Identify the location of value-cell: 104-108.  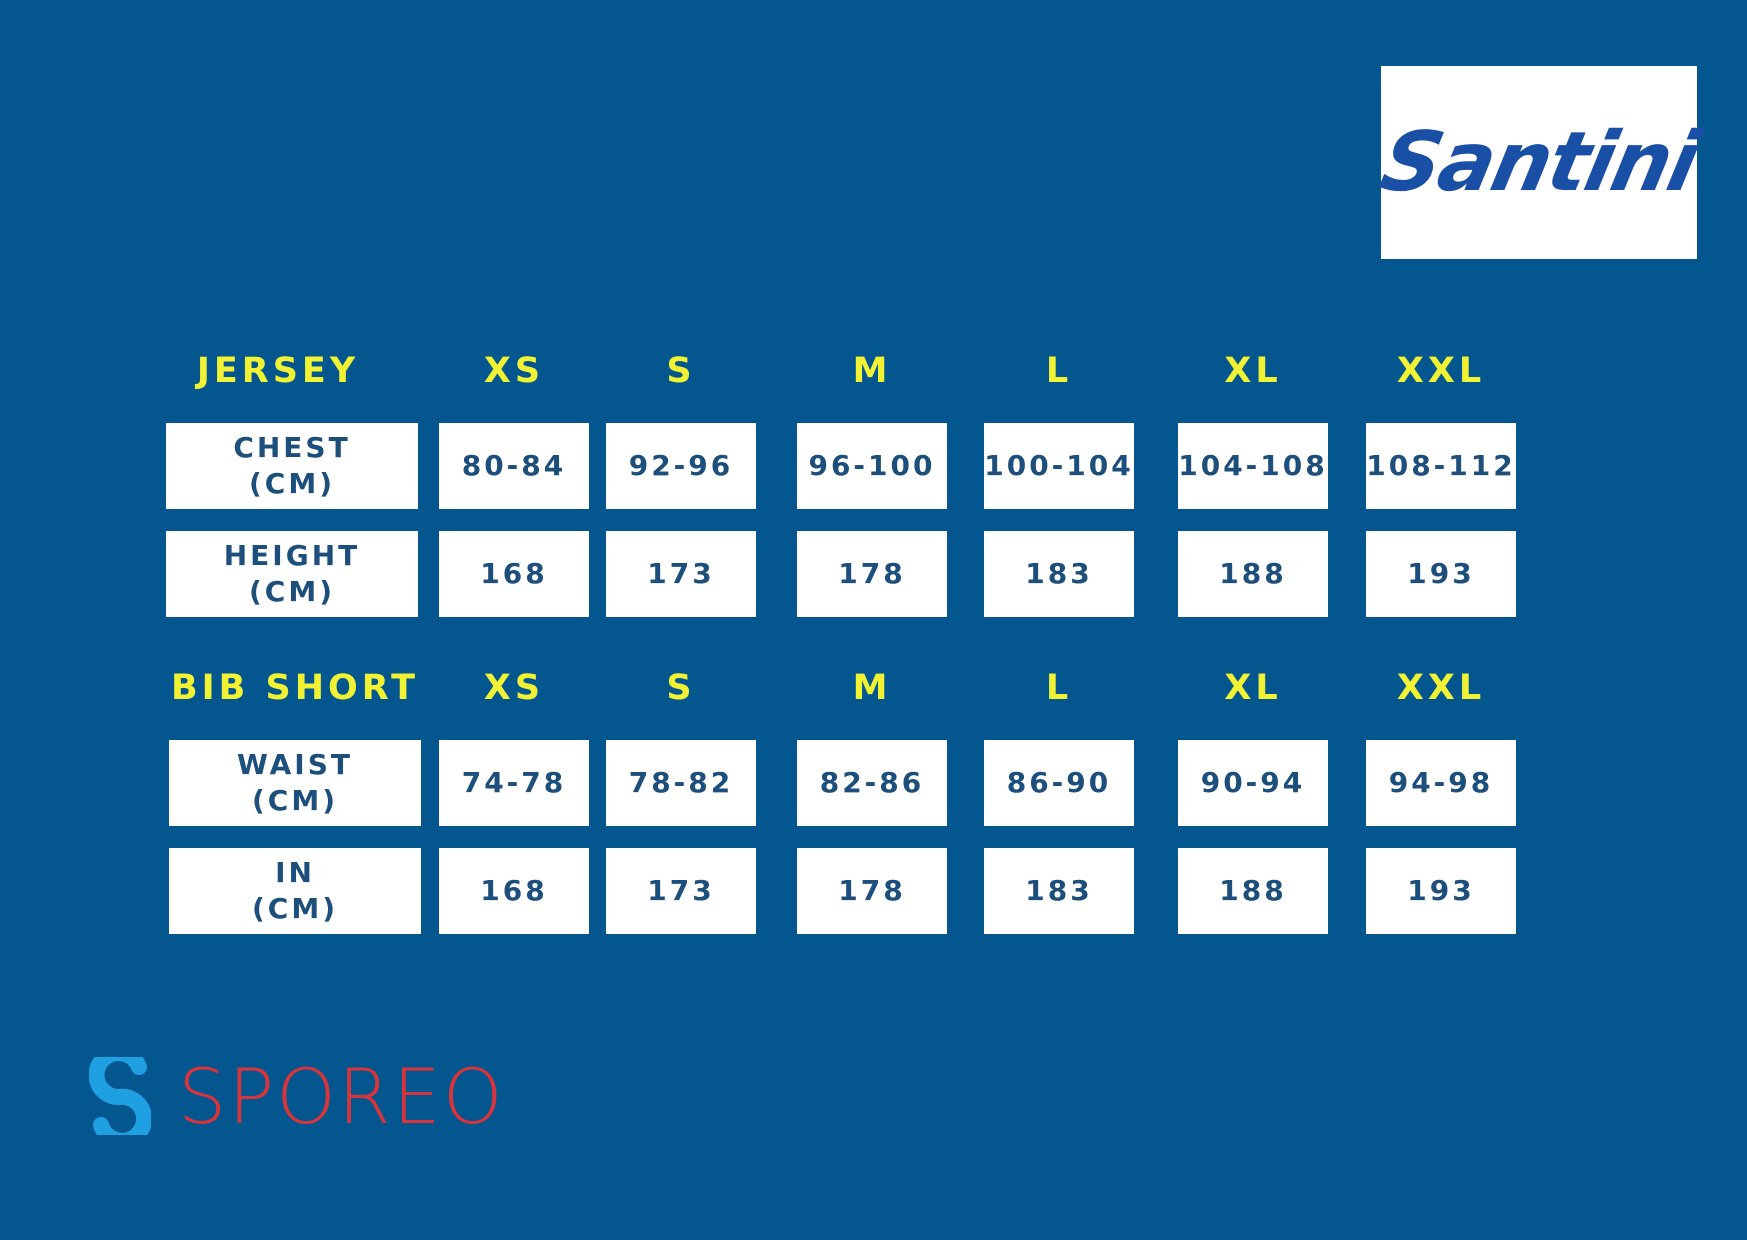
(1253, 466).